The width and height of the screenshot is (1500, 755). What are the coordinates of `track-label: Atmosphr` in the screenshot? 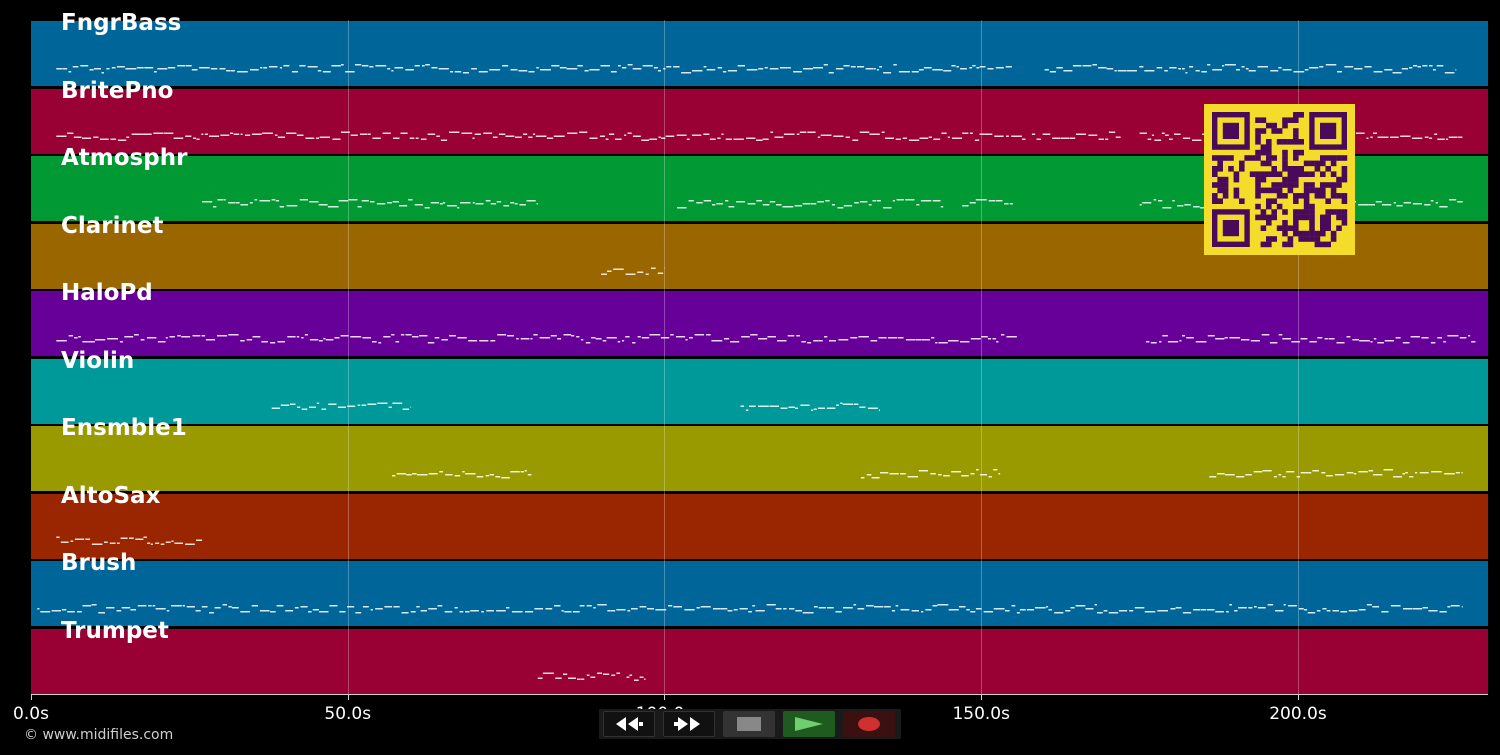 It's located at (124, 158).